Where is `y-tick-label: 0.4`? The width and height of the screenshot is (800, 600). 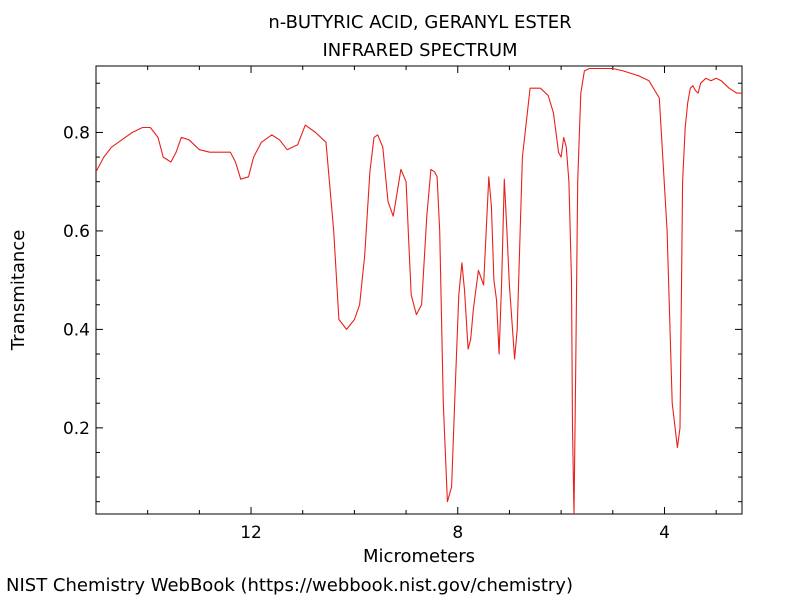 y-tick-label: 0.4 is located at coordinates (76, 330).